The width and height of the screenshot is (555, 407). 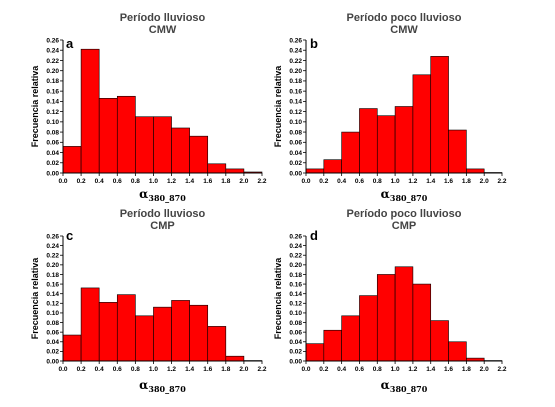 What do you see at coordinates (70, 43) in the screenshot?
I see `panel-label: a` at bounding box center [70, 43].